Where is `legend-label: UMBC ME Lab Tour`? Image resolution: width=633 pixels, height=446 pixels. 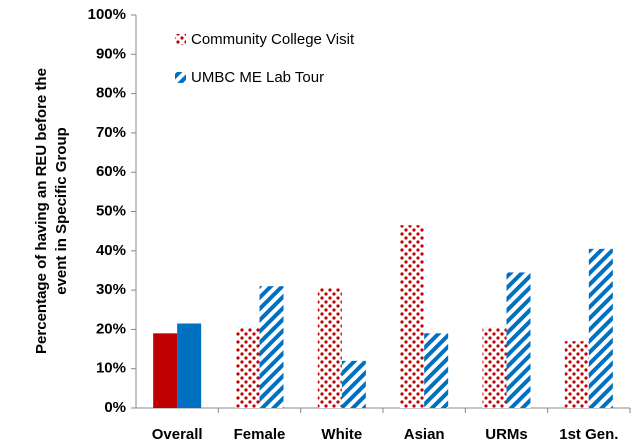 legend-label: UMBC ME Lab Tour is located at coordinates (257, 77).